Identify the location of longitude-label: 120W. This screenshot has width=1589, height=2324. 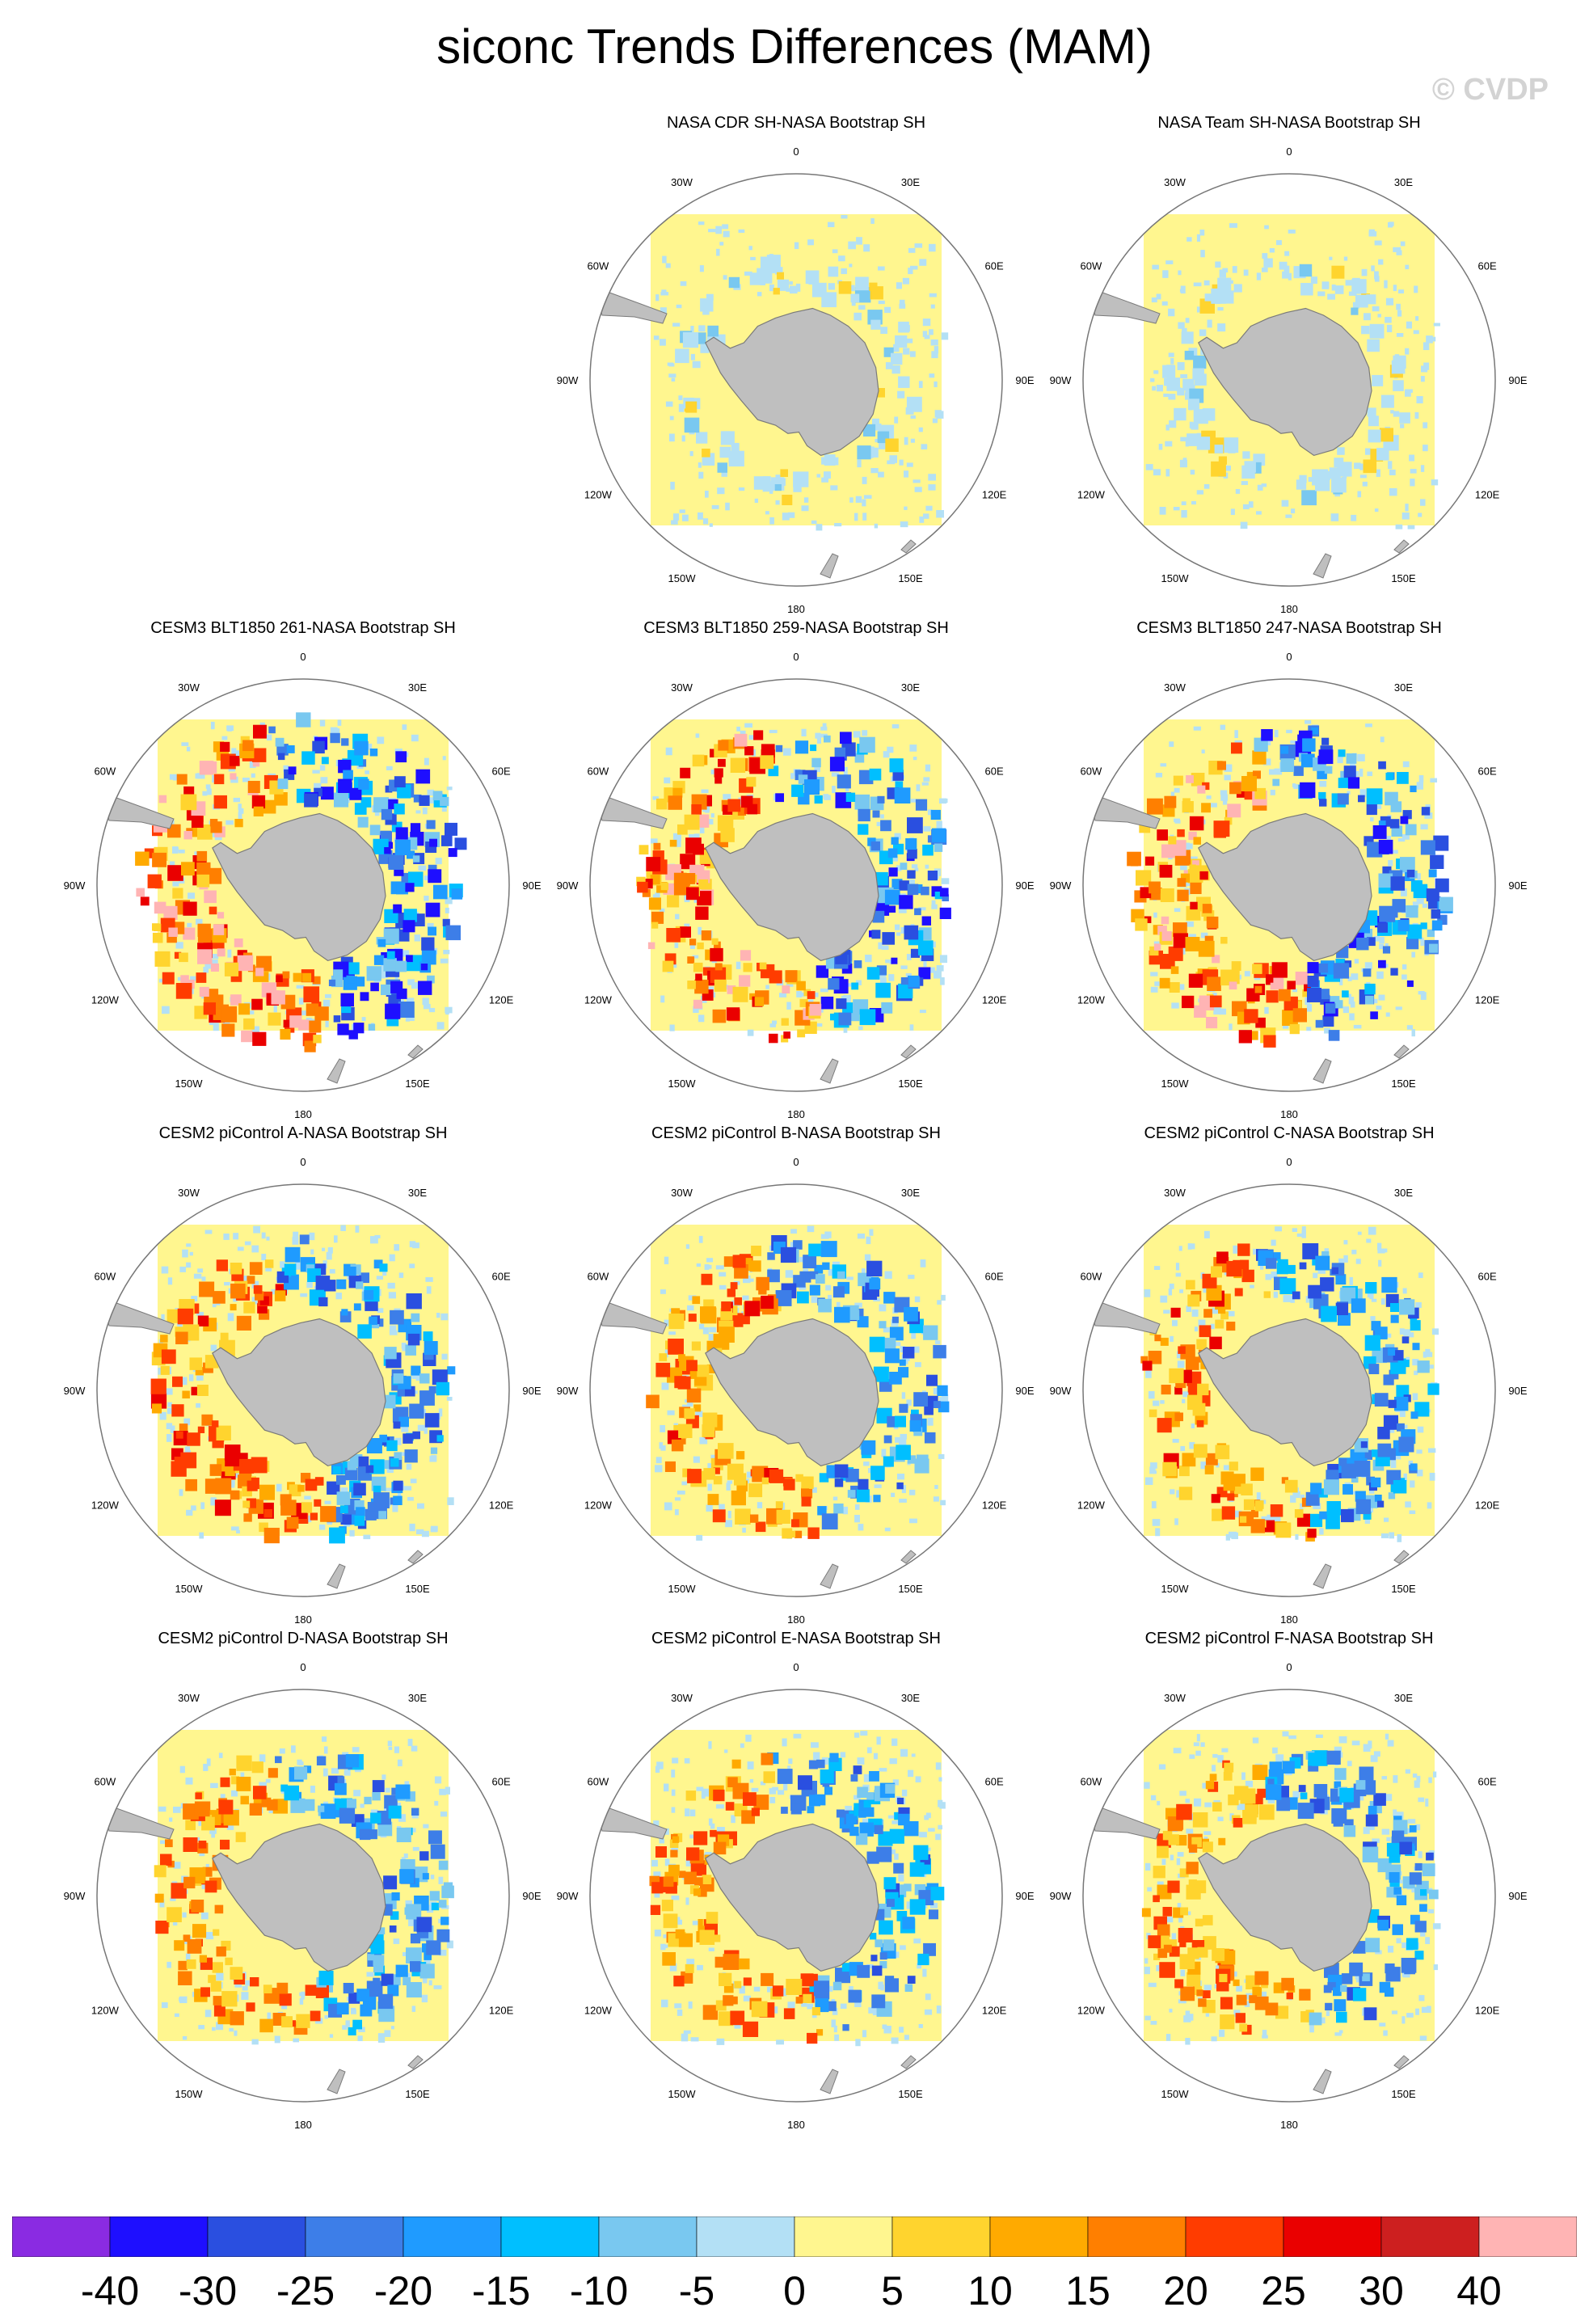
(1091, 495).